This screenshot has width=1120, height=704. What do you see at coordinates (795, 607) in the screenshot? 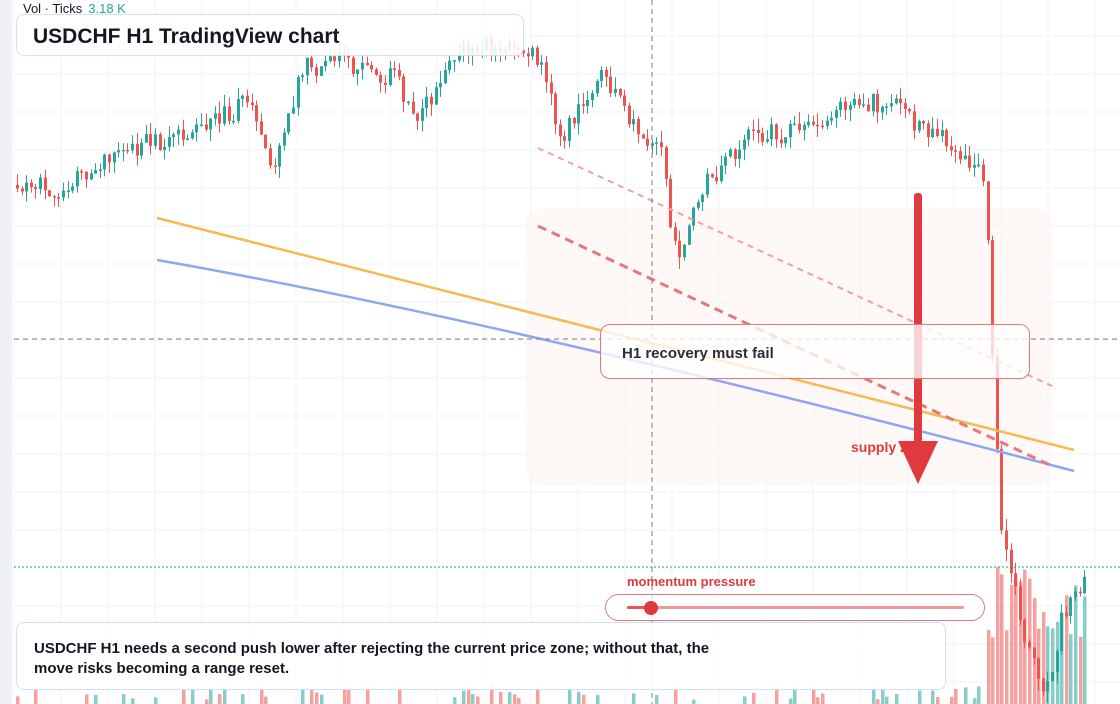
I see `momentum-slider` at bounding box center [795, 607].